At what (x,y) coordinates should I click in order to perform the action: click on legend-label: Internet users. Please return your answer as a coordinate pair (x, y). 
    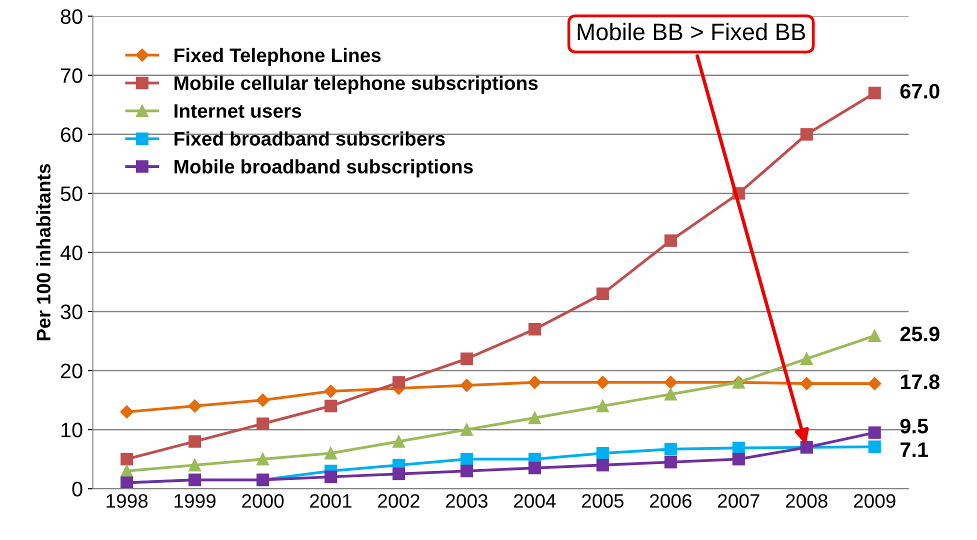
    Looking at the image, I should click on (238, 111).